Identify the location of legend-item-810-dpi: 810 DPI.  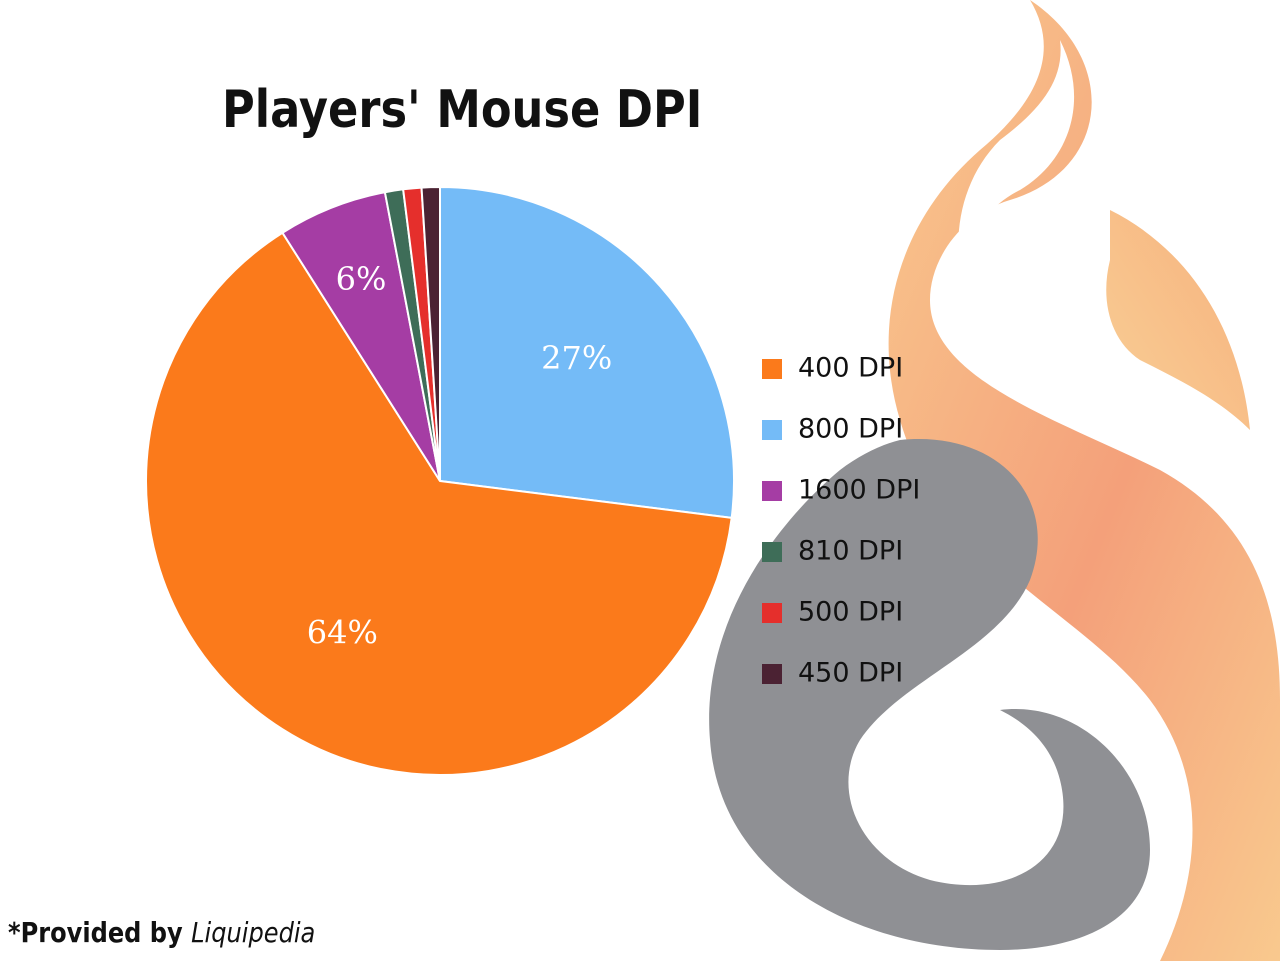
(832, 551).